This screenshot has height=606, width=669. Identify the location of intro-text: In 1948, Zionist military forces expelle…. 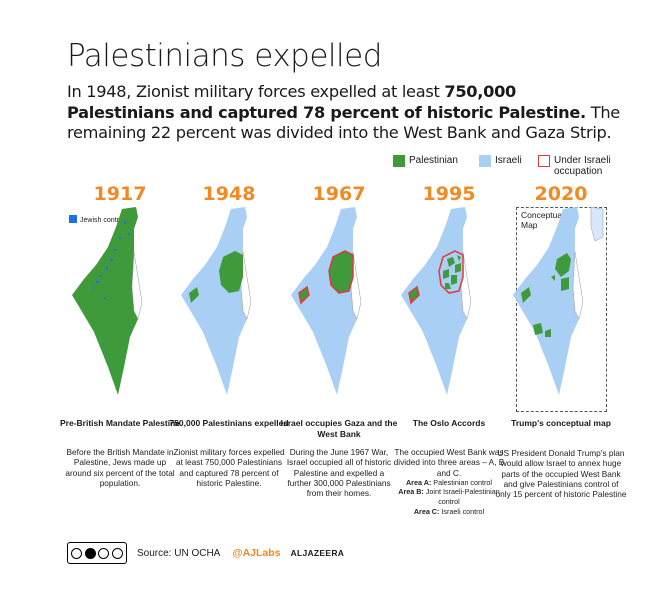
(347, 113).